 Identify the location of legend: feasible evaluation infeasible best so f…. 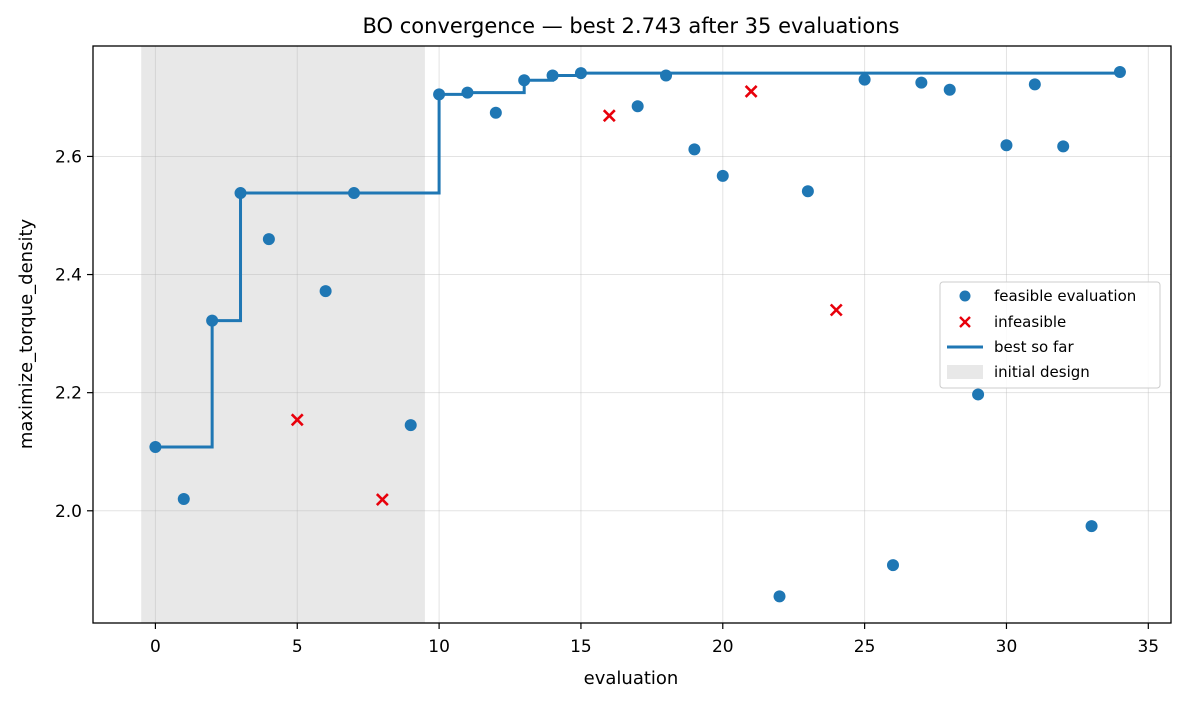
(1050, 335).